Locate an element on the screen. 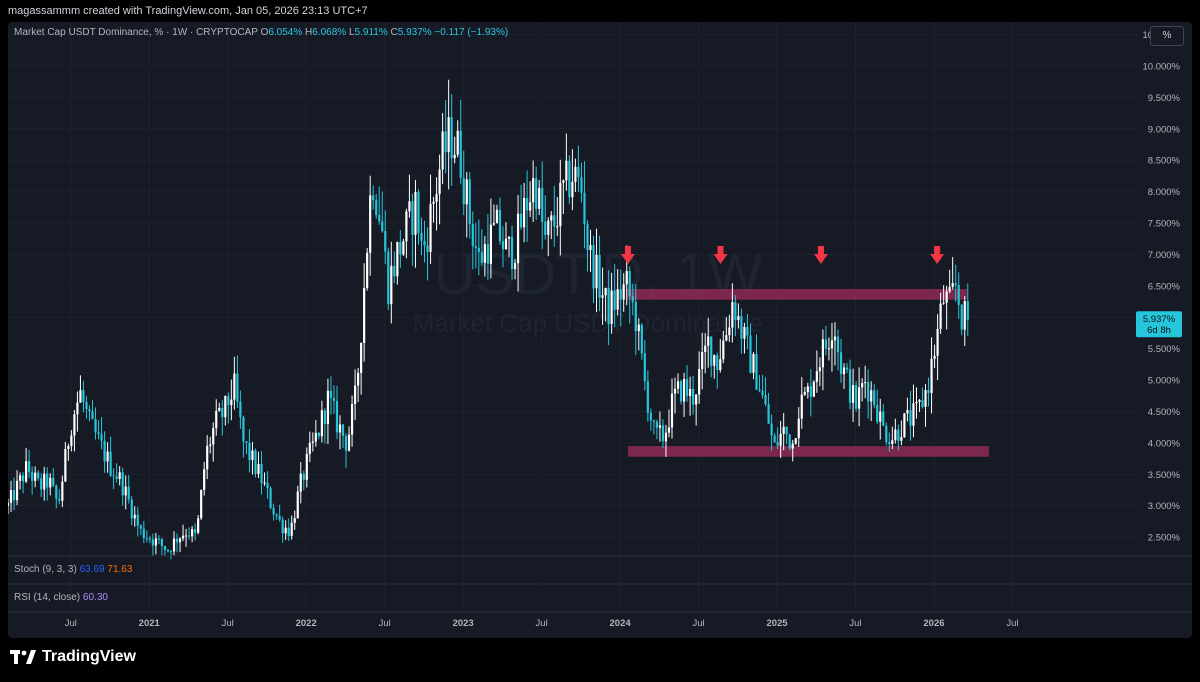  last-price-badge: 5.937% 6d 8h is located at coordinates (1159, 324).